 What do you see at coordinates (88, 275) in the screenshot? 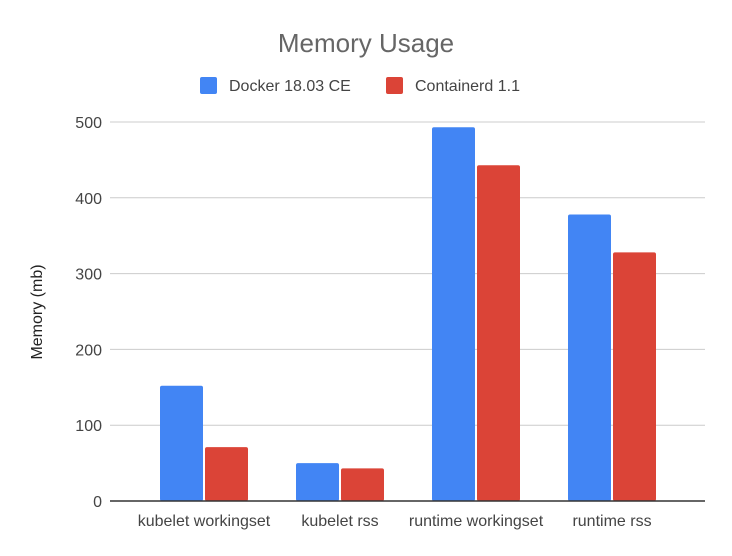
I see `y-tick-label: 300` at bounding box center [88, 275].